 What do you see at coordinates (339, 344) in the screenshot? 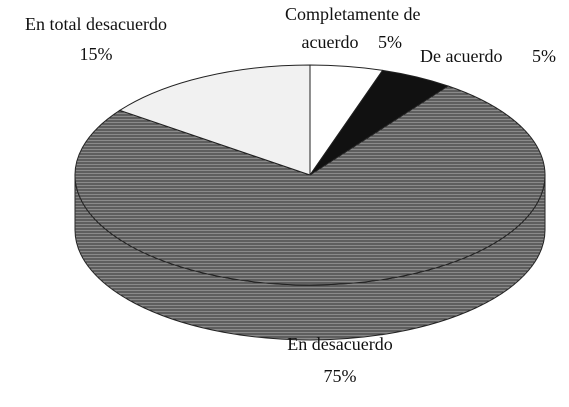
I see `slice-label: En desacuerdo` at bounding box center [339, 344].